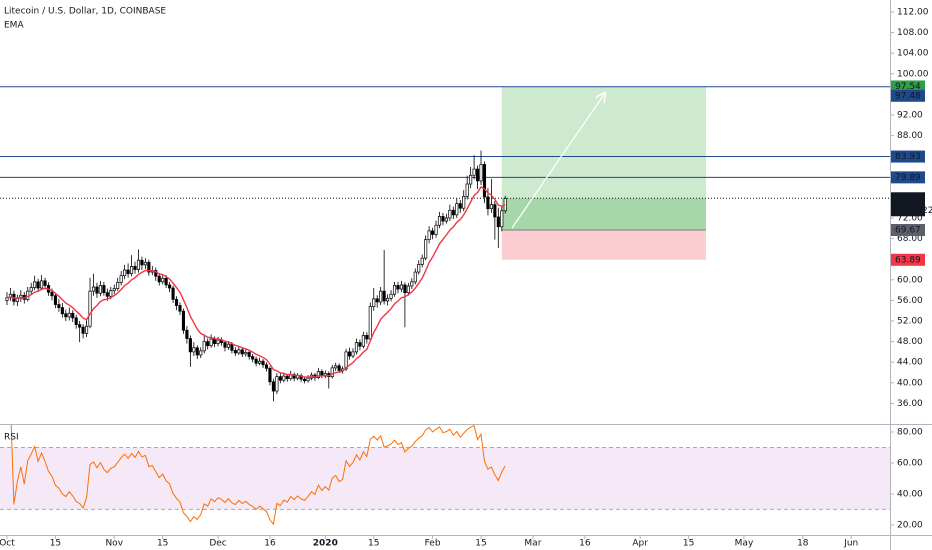 This screenshot has width=932, height=550. I want to click on rsi-line, so click(258, 475).